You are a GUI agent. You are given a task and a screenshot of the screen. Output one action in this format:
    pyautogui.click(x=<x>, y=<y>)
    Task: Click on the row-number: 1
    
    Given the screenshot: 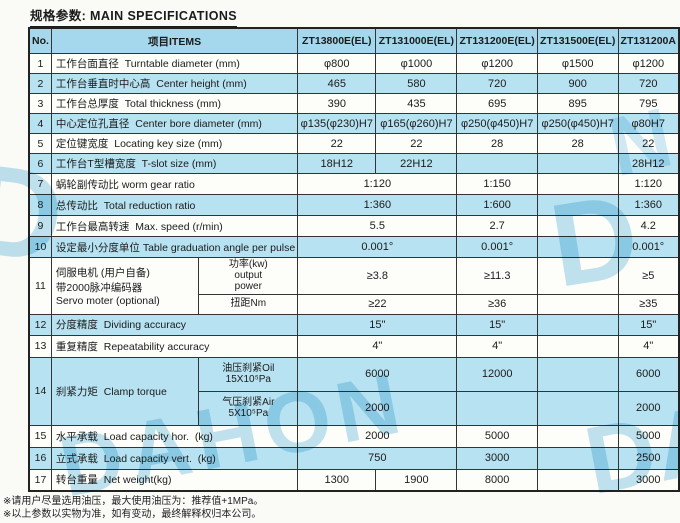 What is the action you would take?
    pyautogui.click(x=40, y=63)
    